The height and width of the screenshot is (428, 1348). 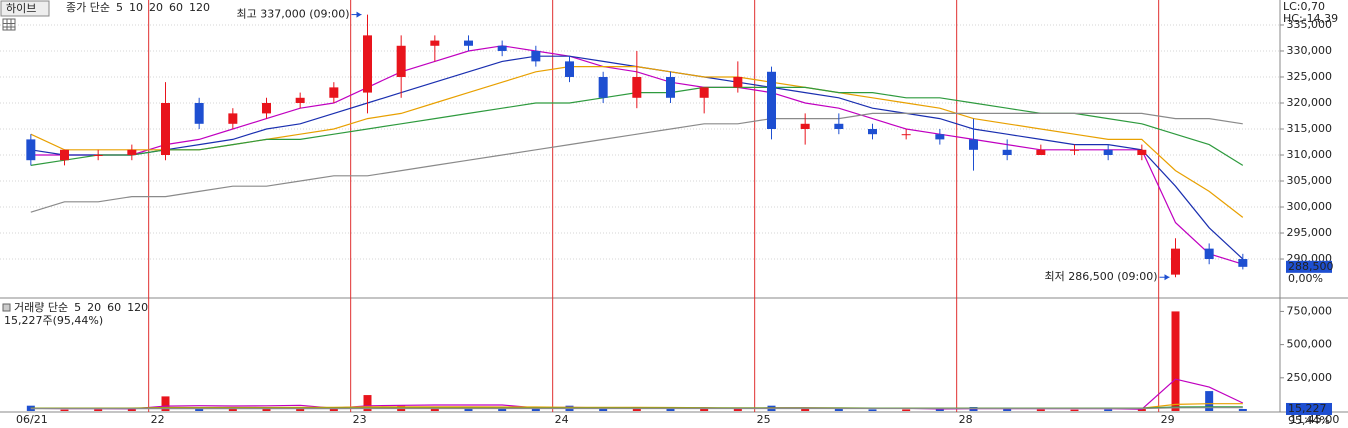 I want to click on stock-button, so click(x=25, y=8).